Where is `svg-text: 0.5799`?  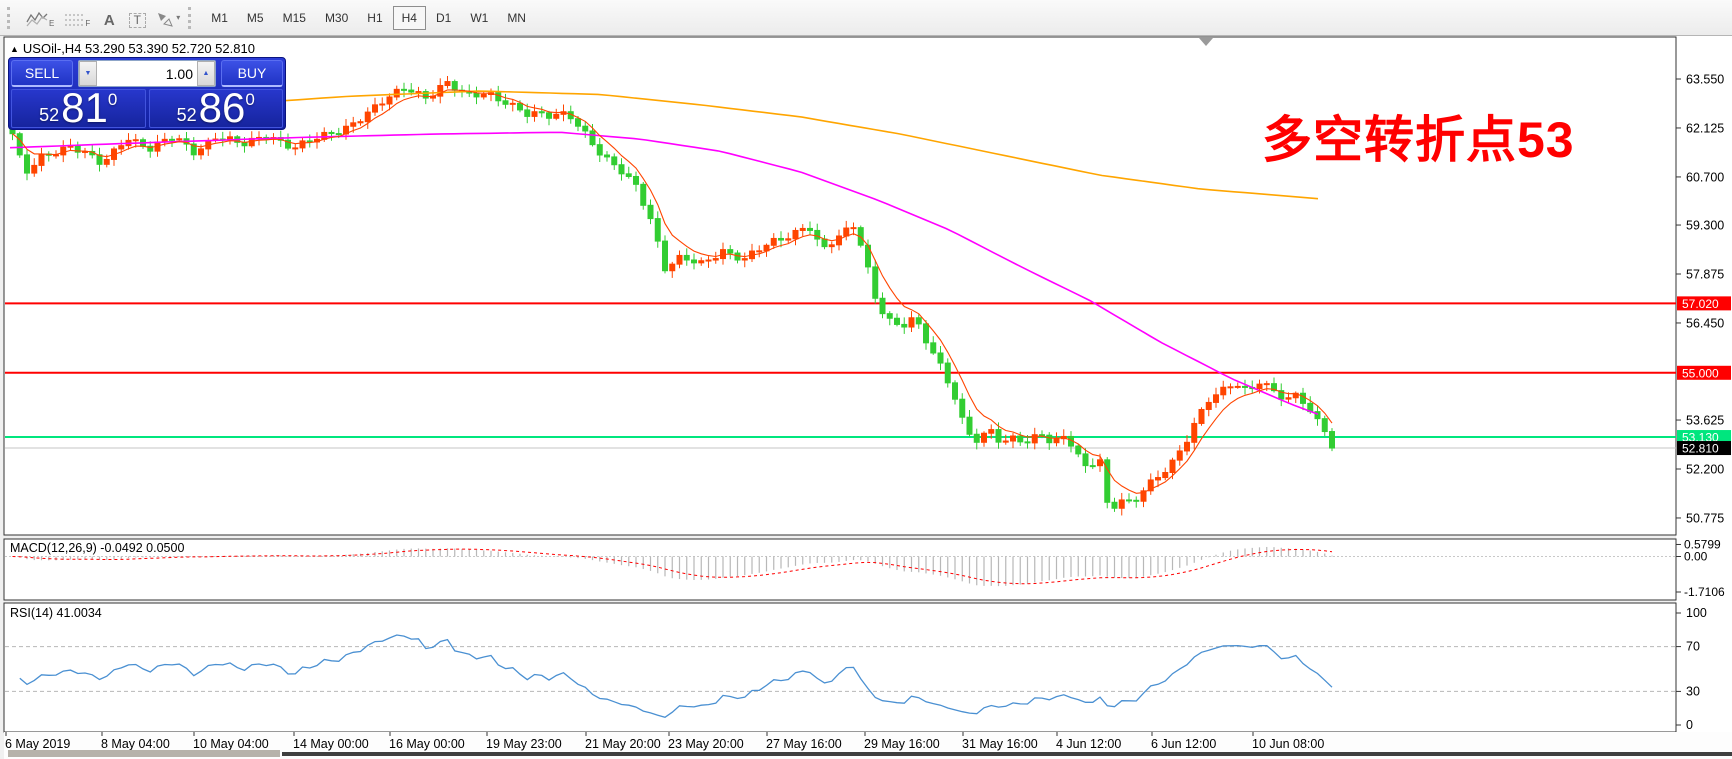 svg-text: 0.5799 is located at coordinates (1702, 544).